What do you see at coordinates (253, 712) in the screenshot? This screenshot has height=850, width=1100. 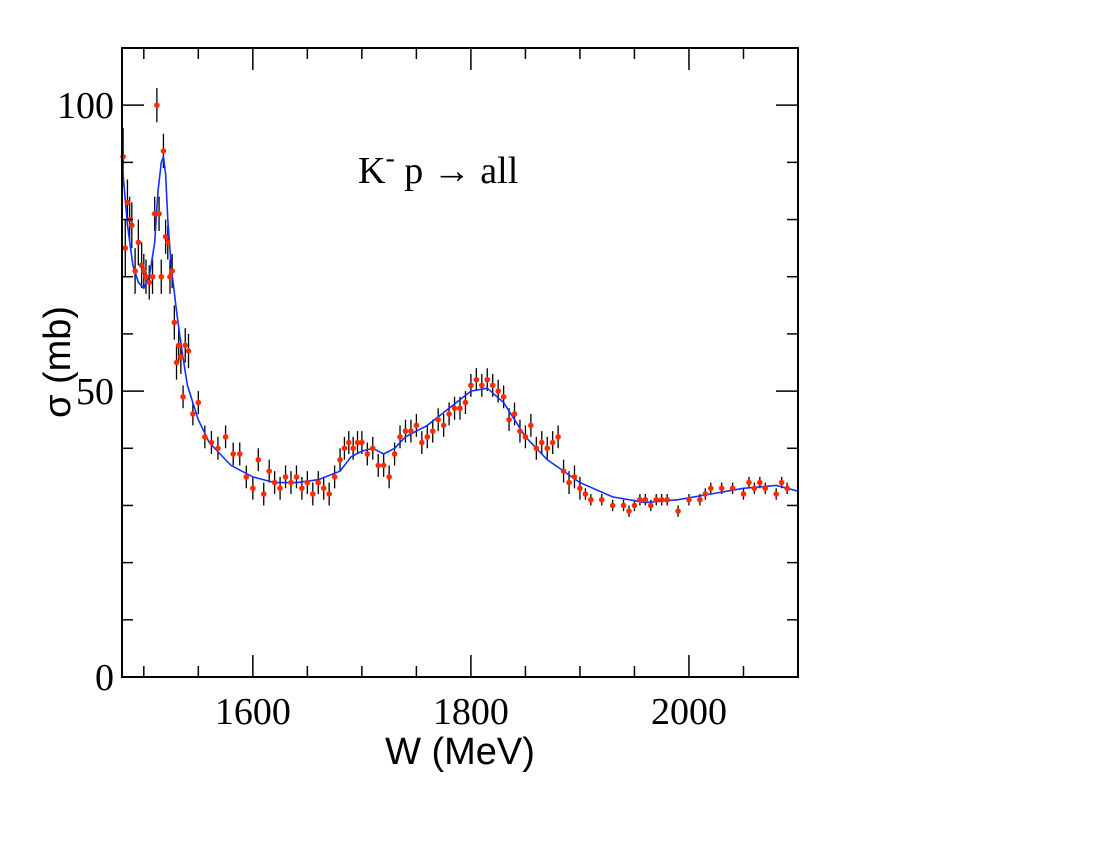 I see `x-tick-label: 1600` at bounding box center [253, 712].